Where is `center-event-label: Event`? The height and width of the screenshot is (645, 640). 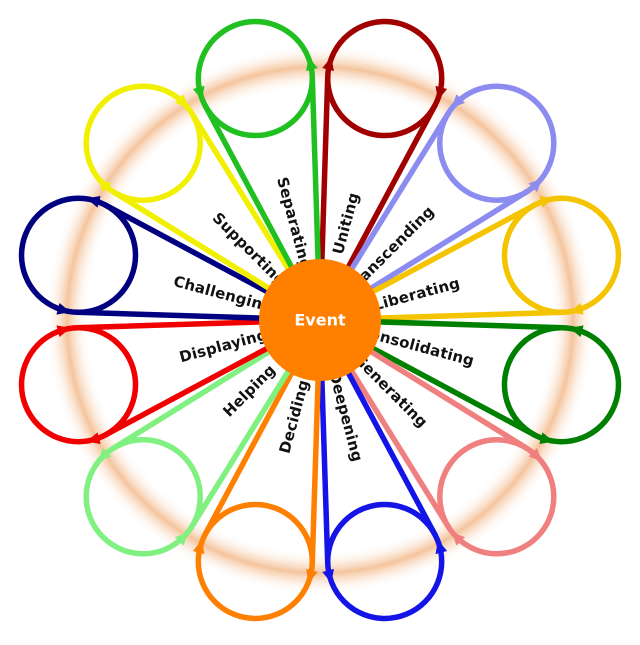
center-event-label: Event is located at coordinates (320, 320).